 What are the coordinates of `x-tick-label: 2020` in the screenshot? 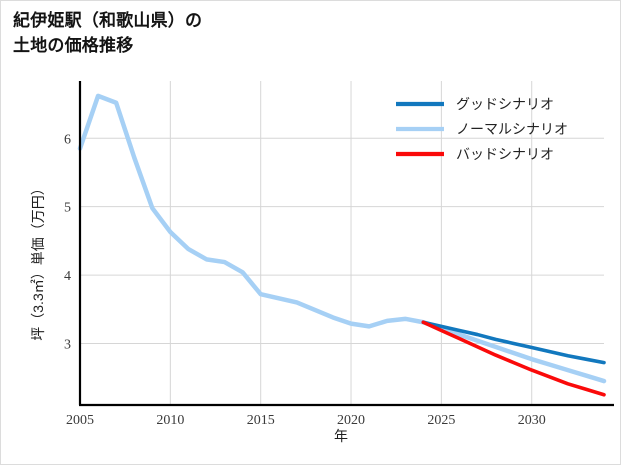 It's located at (351, 420).